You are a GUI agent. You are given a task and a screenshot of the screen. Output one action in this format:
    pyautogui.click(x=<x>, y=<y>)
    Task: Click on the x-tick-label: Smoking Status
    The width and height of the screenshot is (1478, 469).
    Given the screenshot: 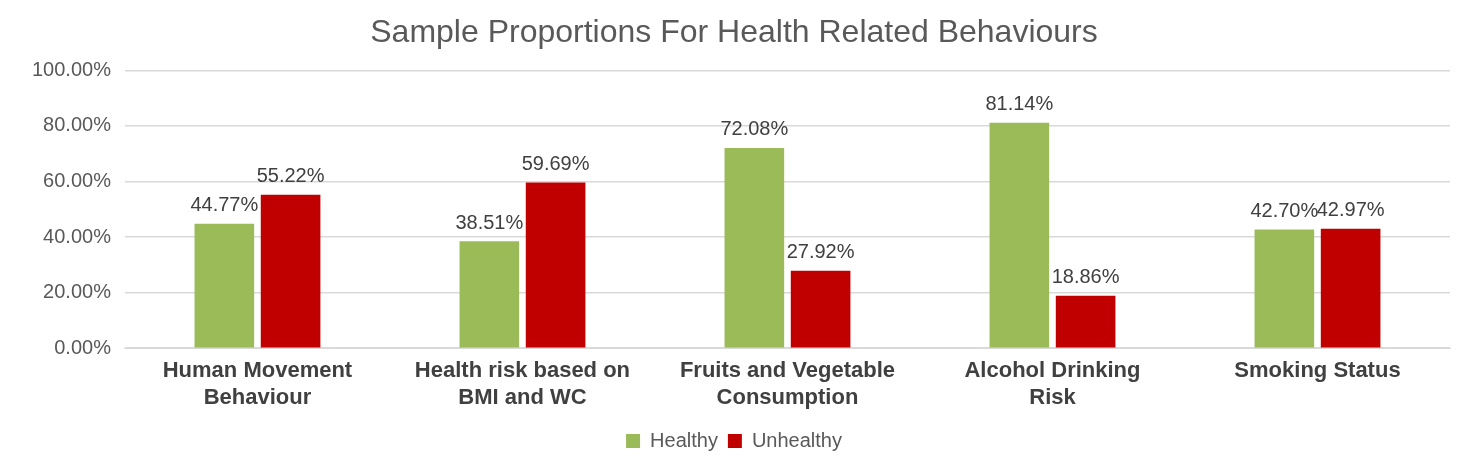 What is the action you would take?
    pyautogui.click(x=1317, y=370)
    